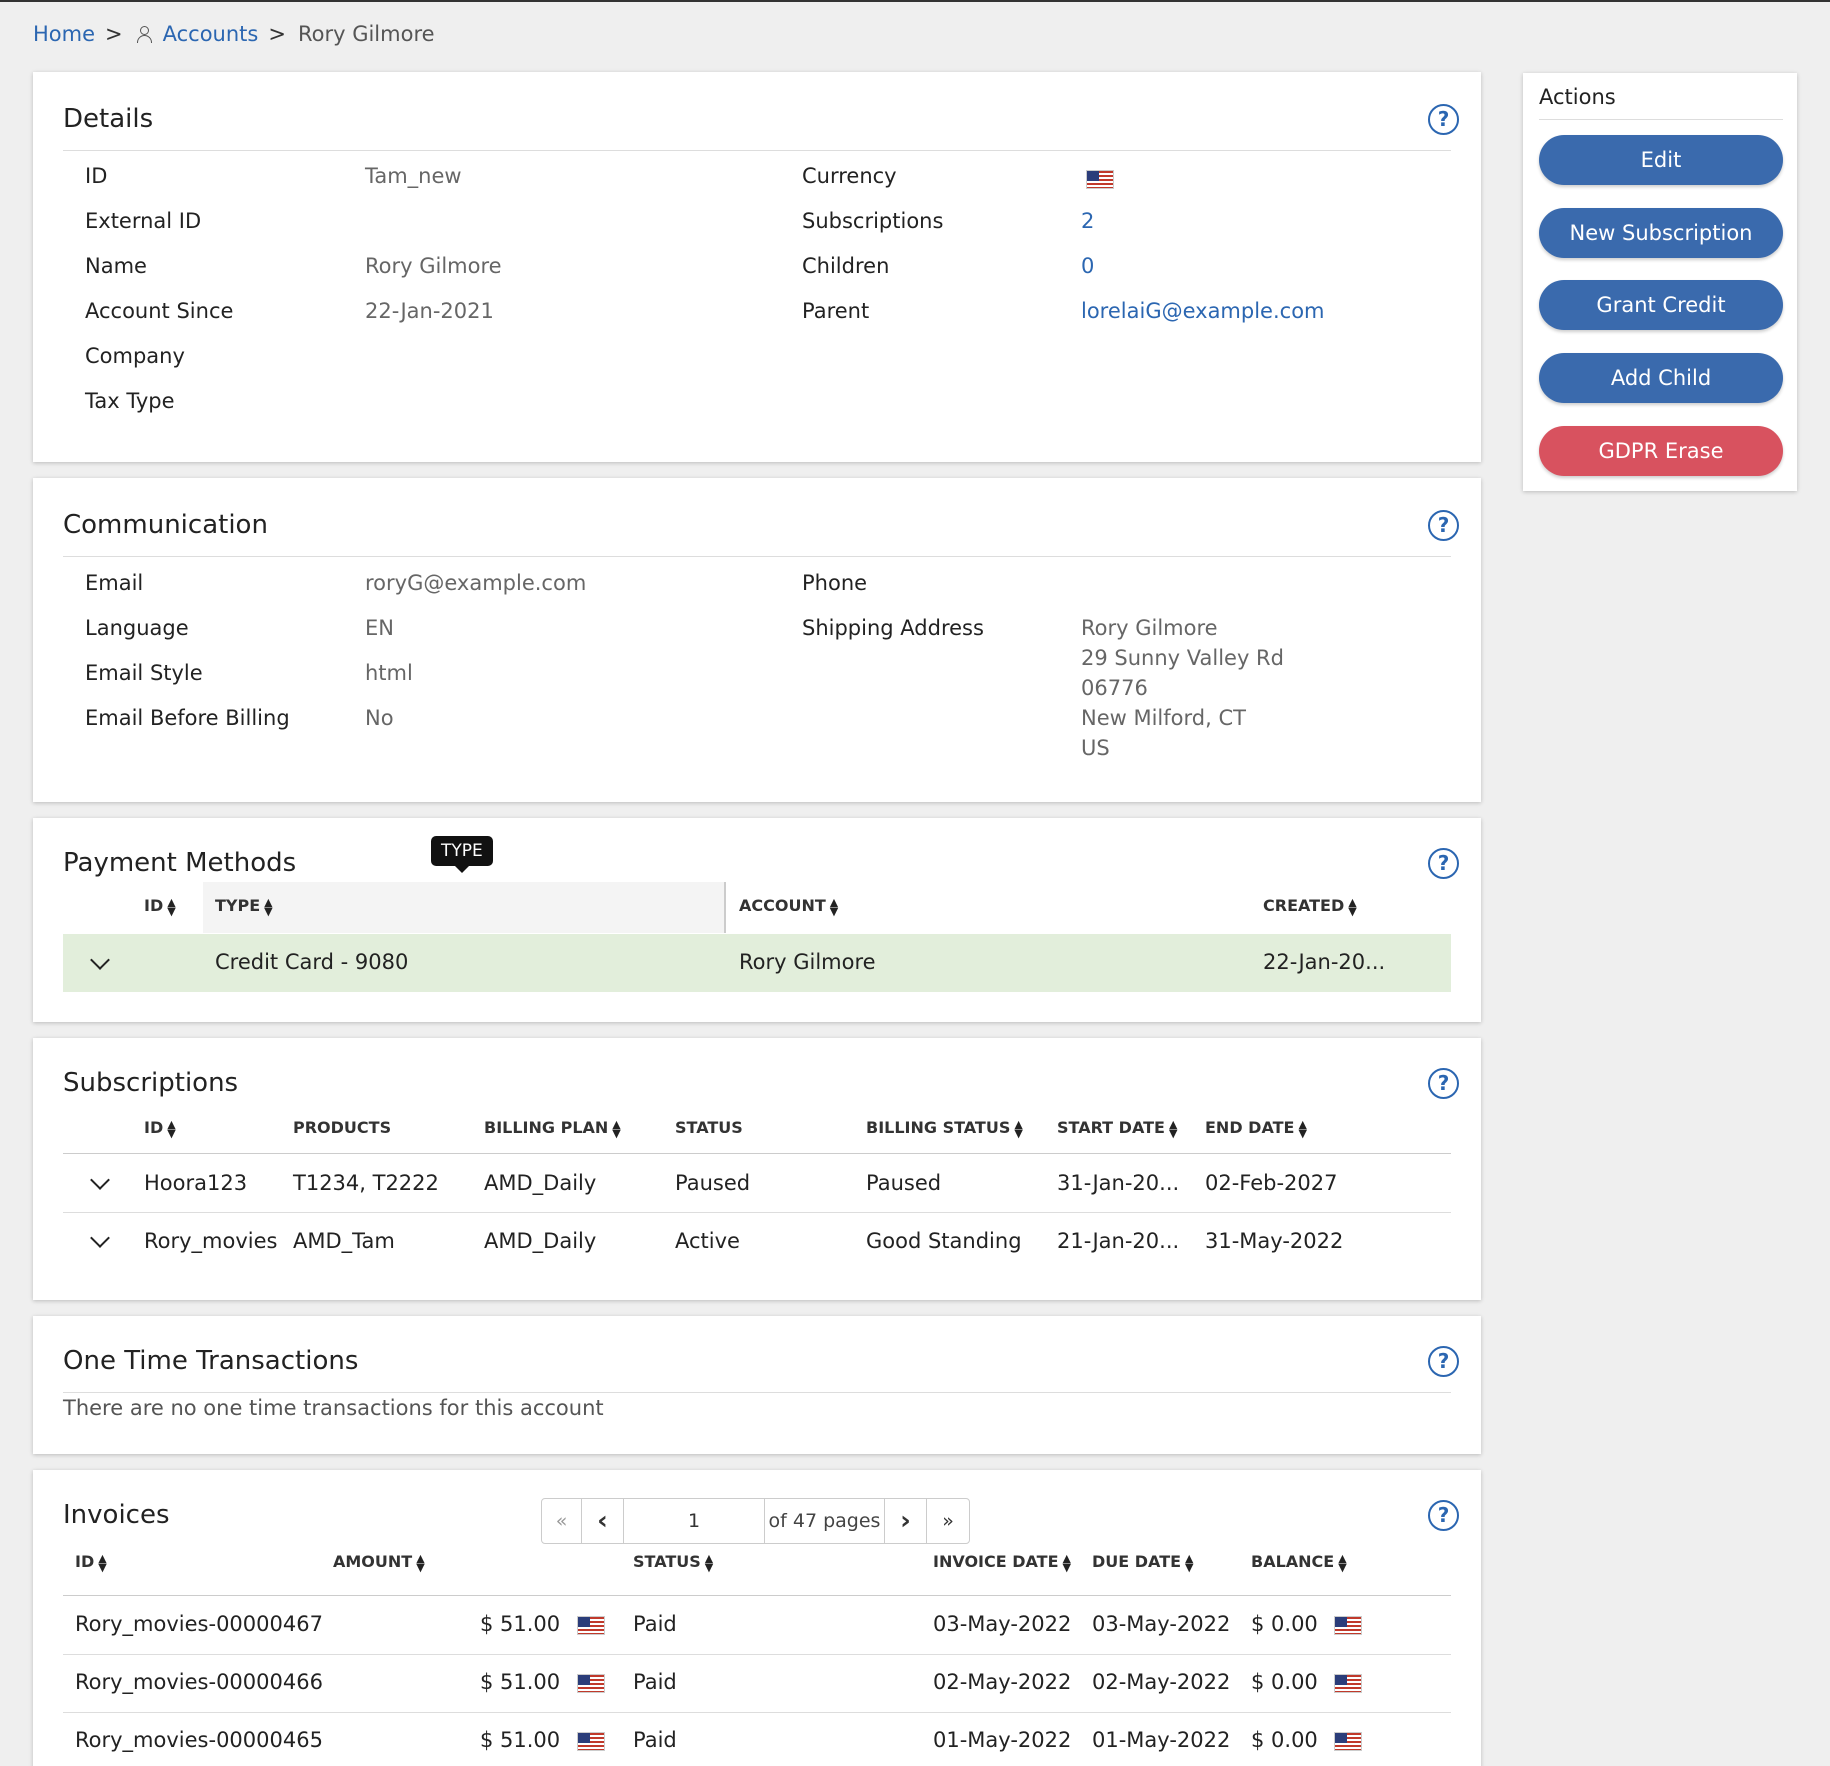 The width and height of the screenshot is (1830, 1766). Describe the element at coordinates (199, 1682) in the screenshot. I see `invoice-id-link: Rory_movies-00000466` at that location.